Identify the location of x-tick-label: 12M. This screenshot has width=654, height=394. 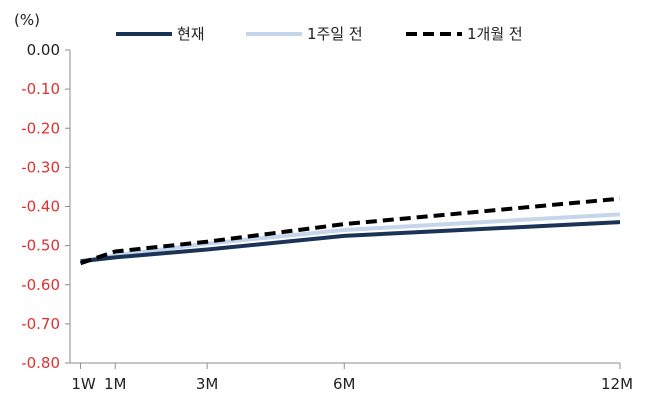
(617, 384).